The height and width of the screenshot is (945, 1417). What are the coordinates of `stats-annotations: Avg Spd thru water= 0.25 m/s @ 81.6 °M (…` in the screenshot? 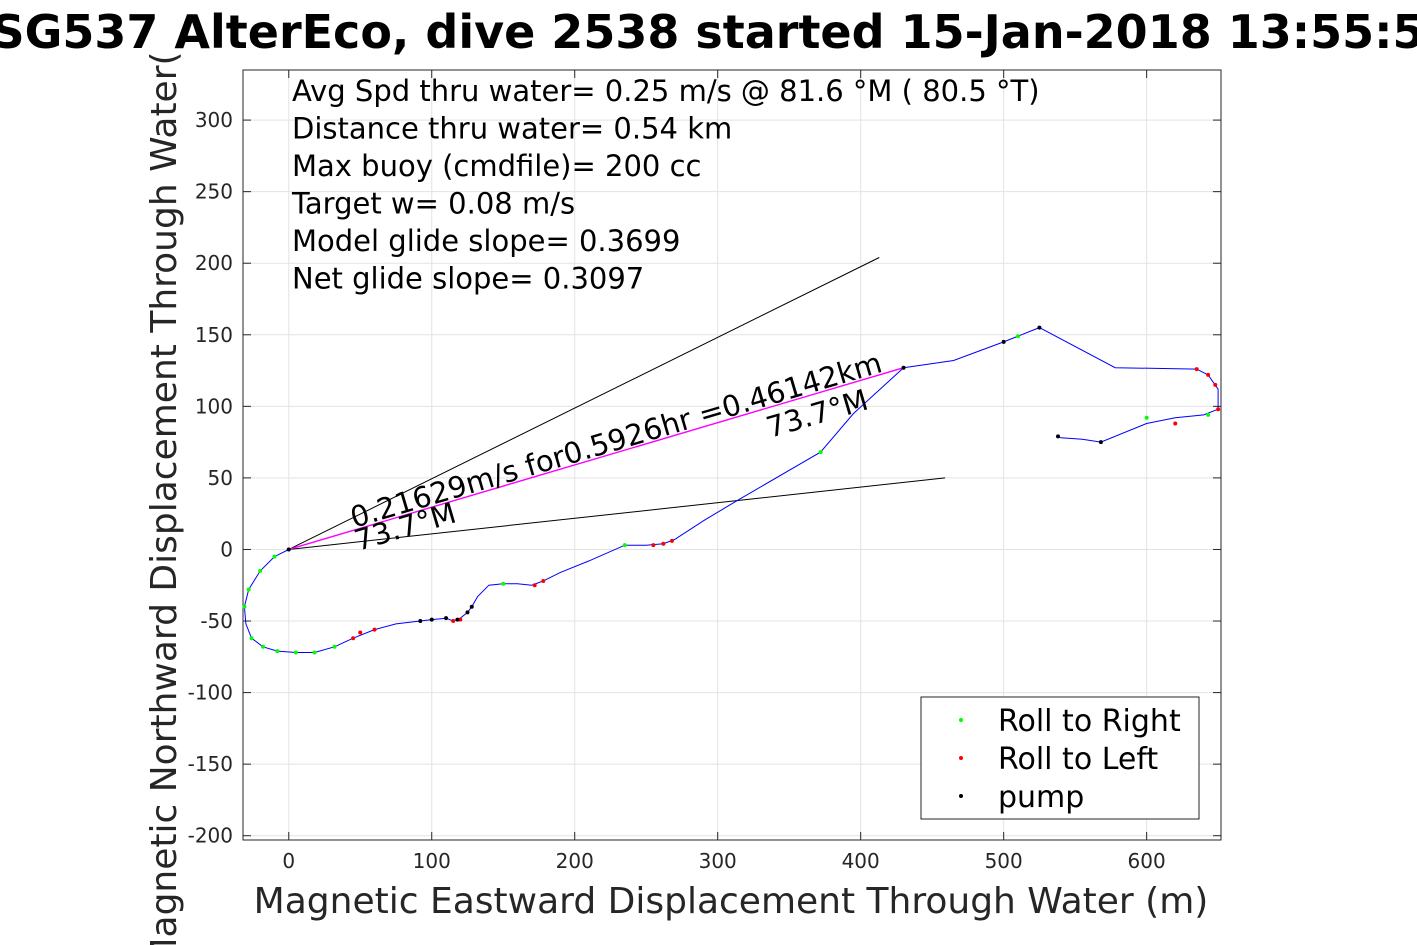 It's located at (665, 185).